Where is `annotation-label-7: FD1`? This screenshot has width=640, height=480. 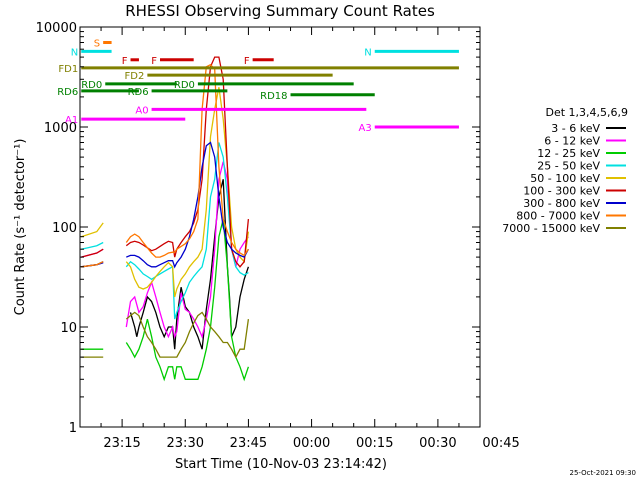
annotation-label-7: FD1 is located at coordinates (68, 69).